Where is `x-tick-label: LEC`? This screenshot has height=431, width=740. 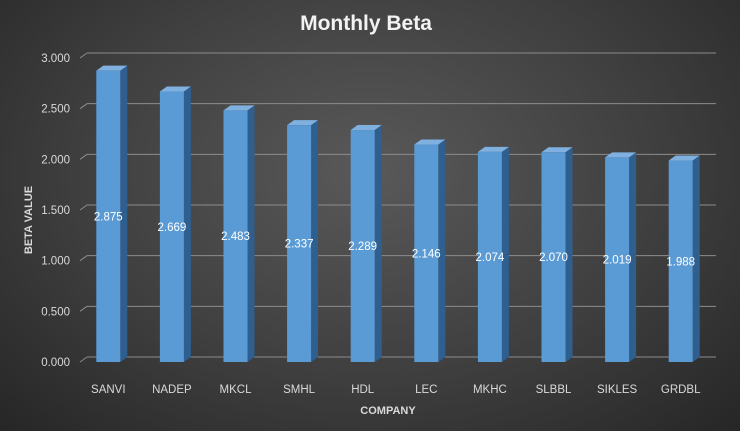
x-tick-label: LEC is located at coordinates (426, 390).